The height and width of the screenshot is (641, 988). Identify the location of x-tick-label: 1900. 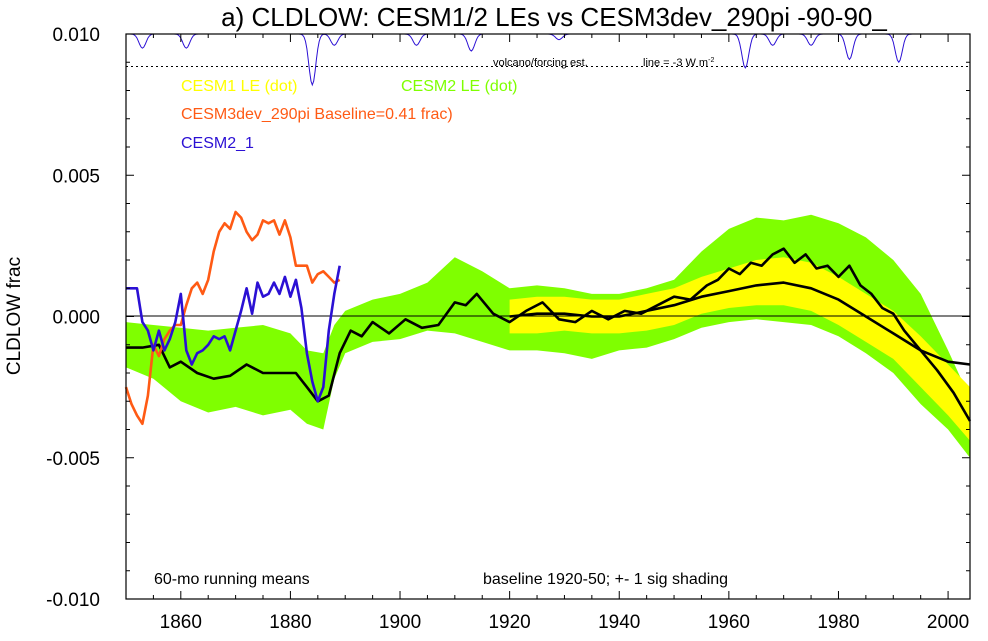
(400, 622).